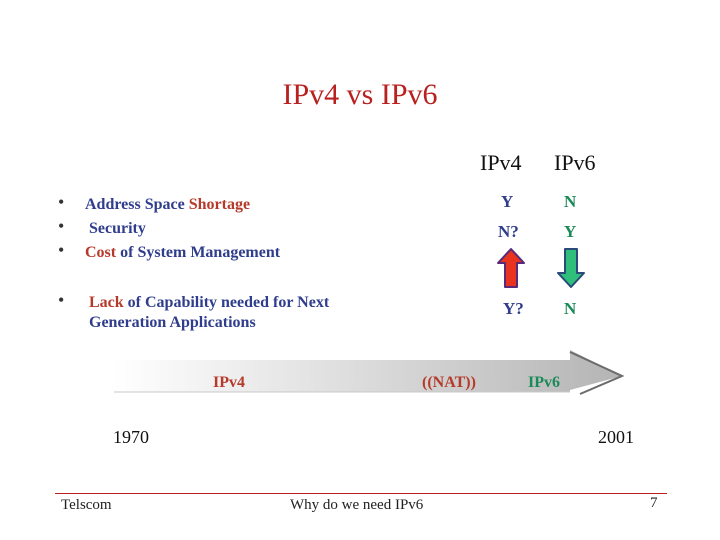 This screenshot has height=540, width=720. Describe the element at coordinates (616, 437) in the screenshot. I see `year-end: 2001` at that location.